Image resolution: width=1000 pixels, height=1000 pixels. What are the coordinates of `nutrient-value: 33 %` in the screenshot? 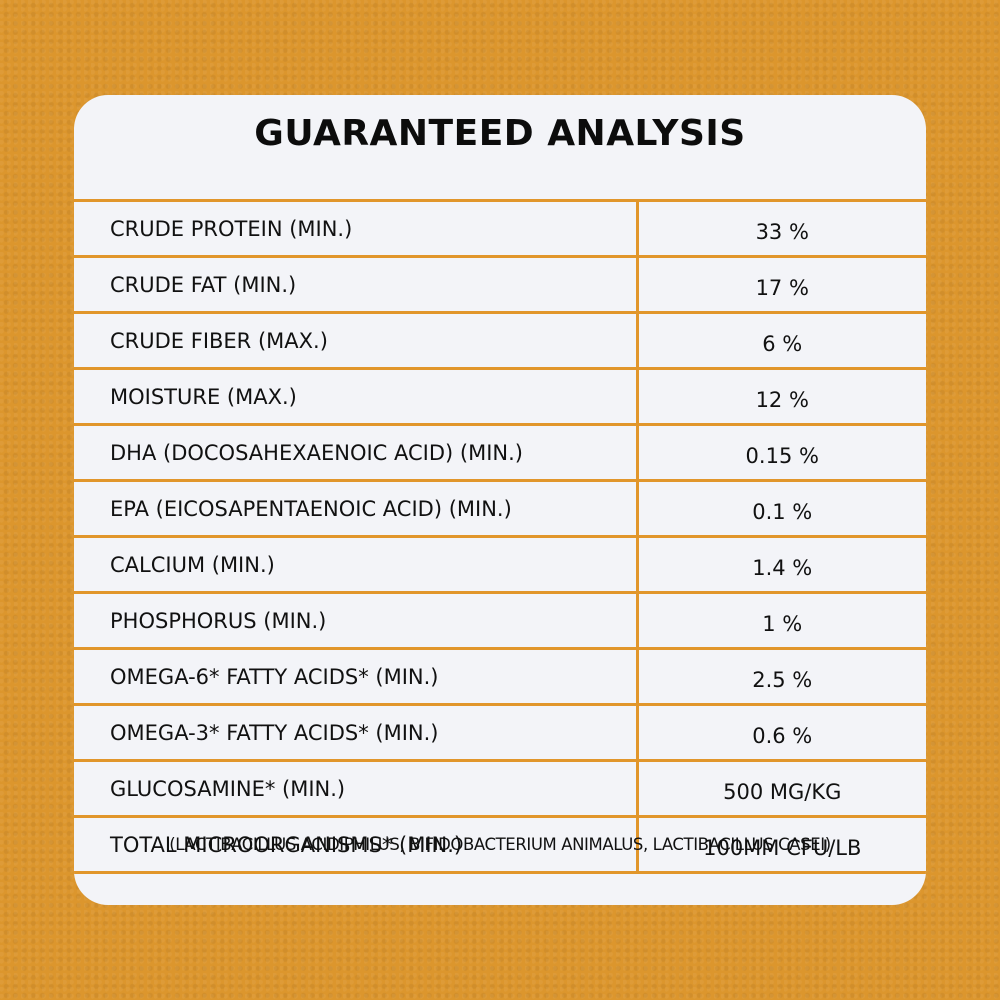 It's located at (781, 228).